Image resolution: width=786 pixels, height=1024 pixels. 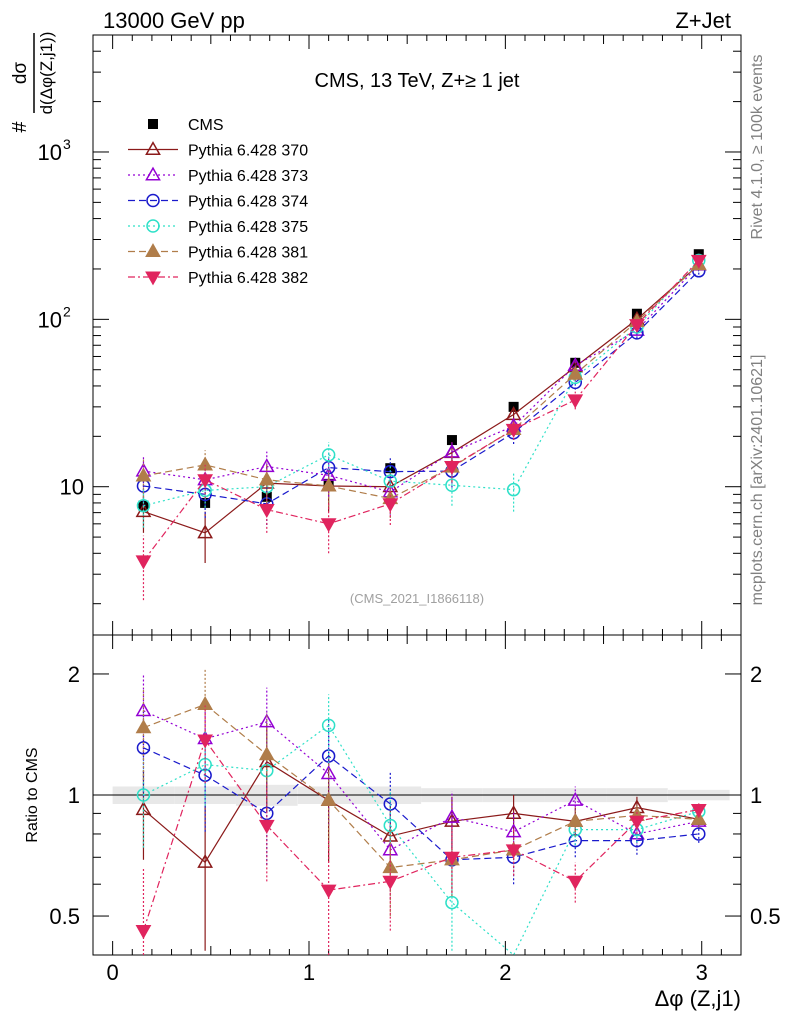 What do you see at coordinates (218, 252) in the screenshot?
I see `legend-entry: Pythia 6.428 381` at bounding box center [218, 252].